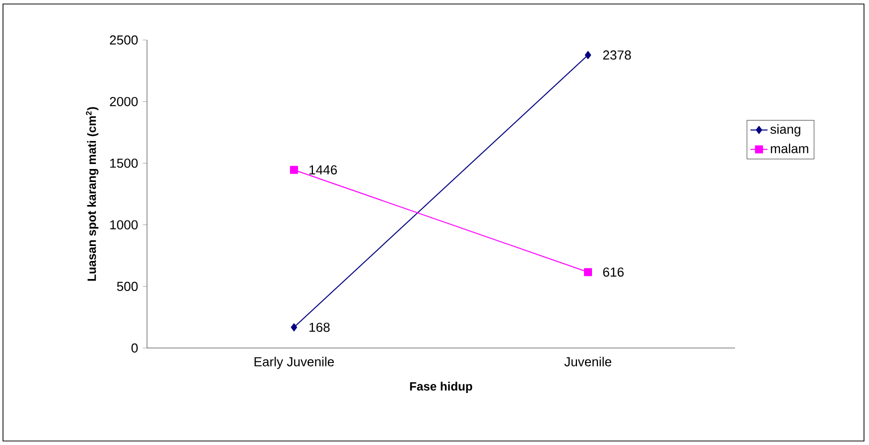  What do you see at coordinates (441, 387) in the screenshot?
I see `x-axis-title: Fase hidup` at bounding box center [441, 387].